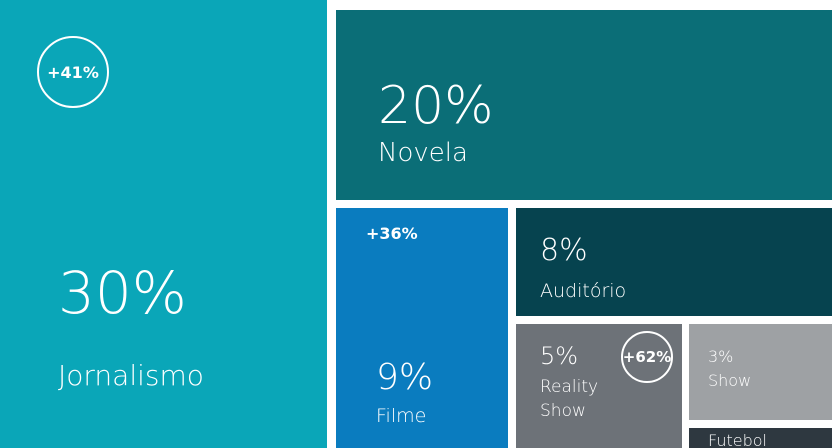  Describe the element at coordinates (559, 356) in the screenshot. I see `value-label: 5%` at that location.